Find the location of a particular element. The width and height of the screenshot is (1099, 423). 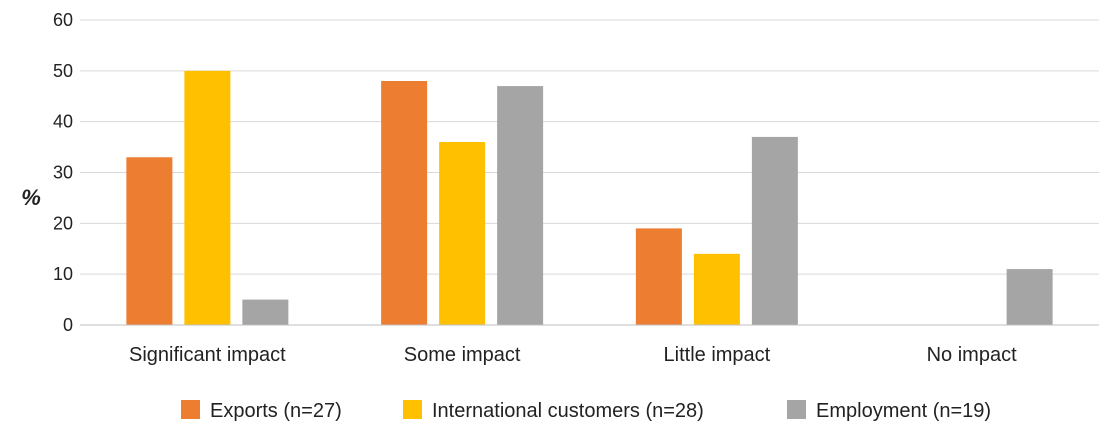

bar-international-significant-impact is located at coordinates (207, 197).